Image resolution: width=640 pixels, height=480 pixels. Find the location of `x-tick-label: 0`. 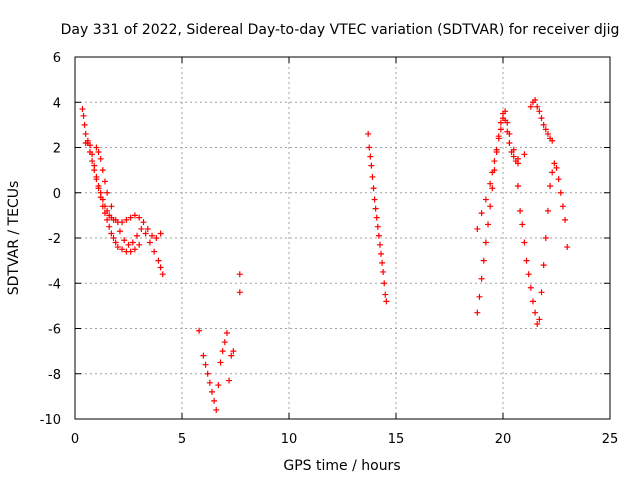

x-tick-label: 0 is located at coordinates (75, 439).